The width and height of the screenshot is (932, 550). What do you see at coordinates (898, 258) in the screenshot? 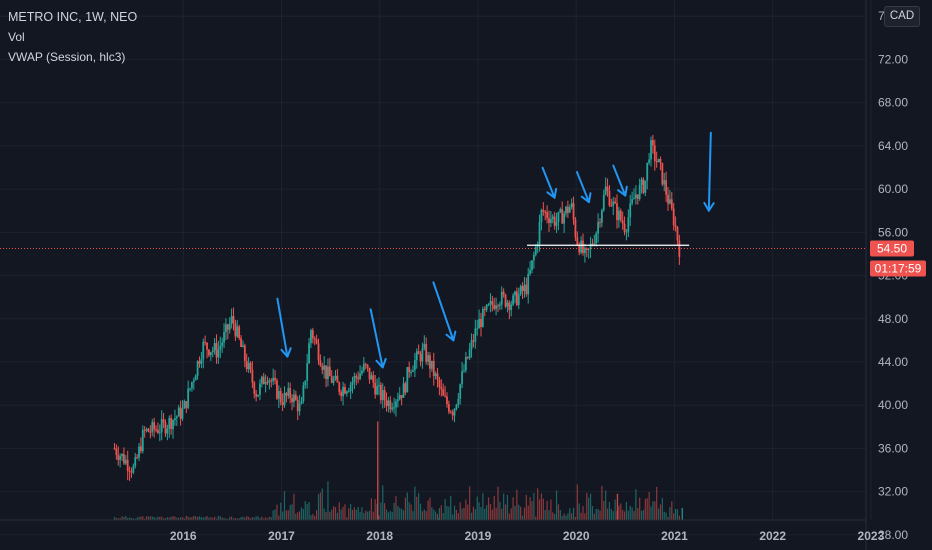
I see `price-labels: 54.50 01:17:59` at bounding box center [898, 258].